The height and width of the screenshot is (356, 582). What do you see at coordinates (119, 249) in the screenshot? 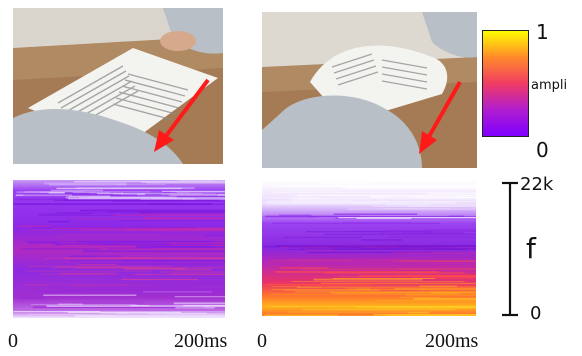
I see `spectrogram-left` at bounding box center [119, 249].